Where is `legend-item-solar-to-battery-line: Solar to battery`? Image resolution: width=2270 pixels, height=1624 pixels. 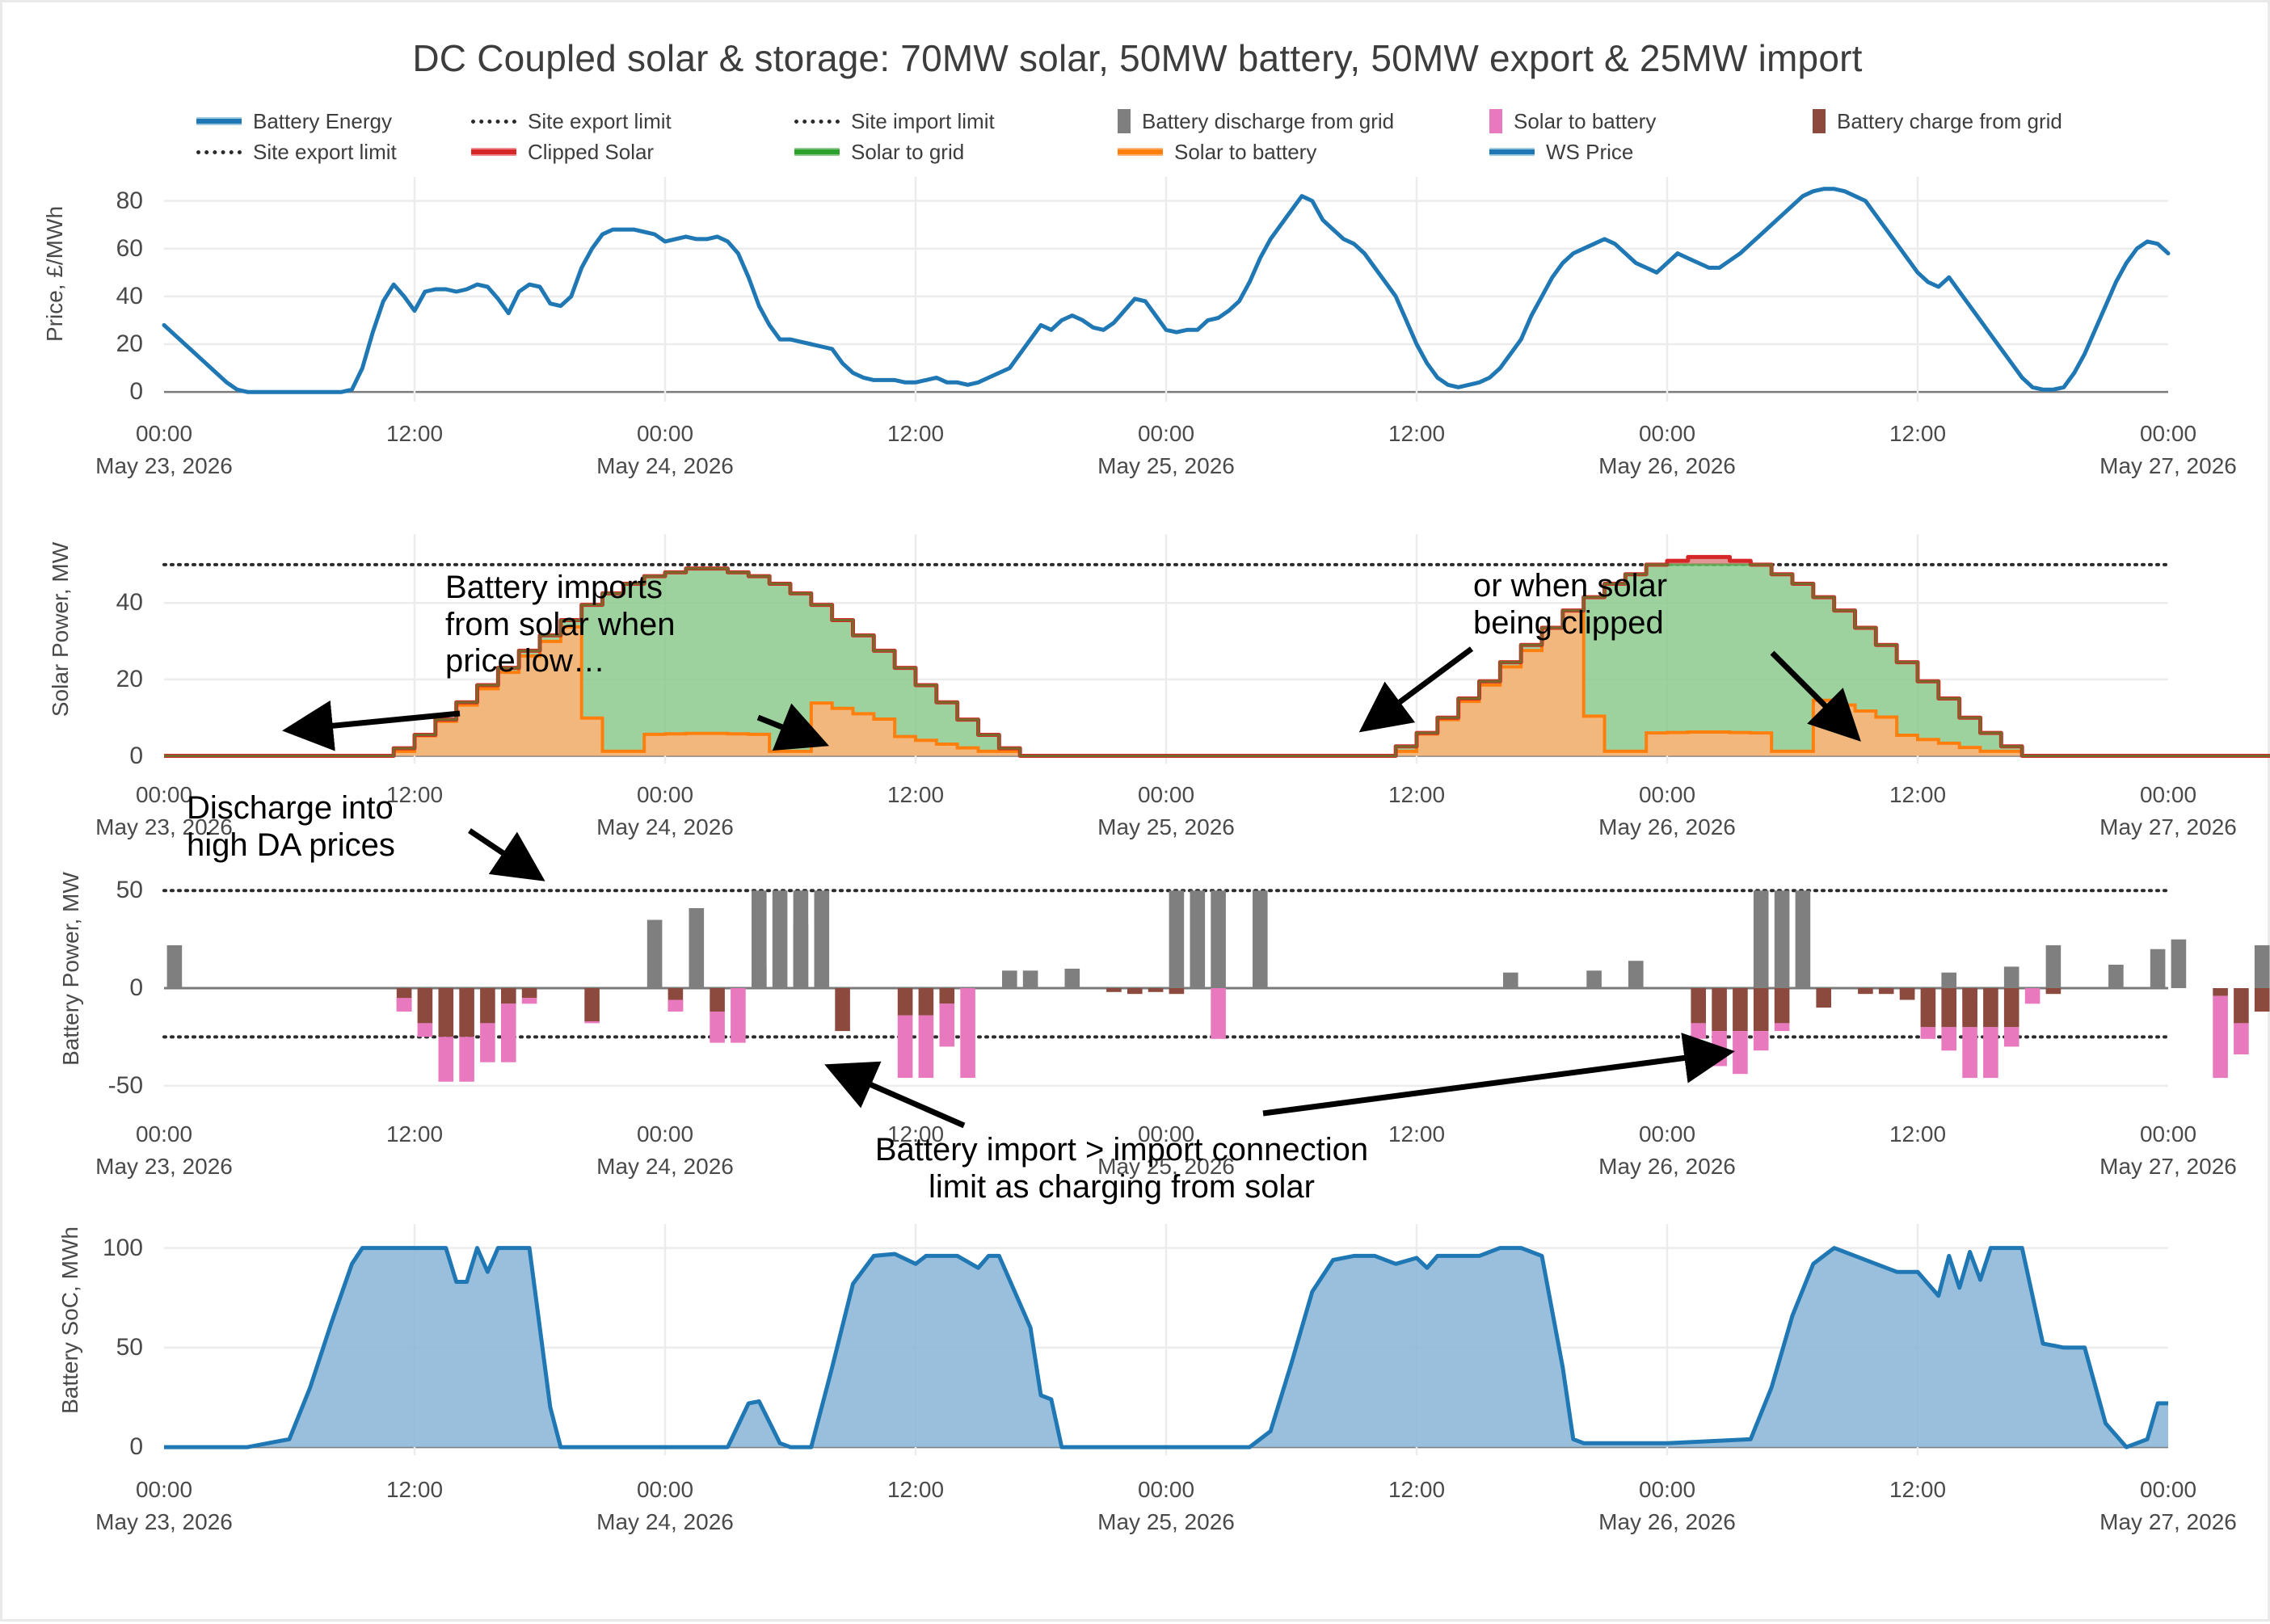
legend-item-solar-to-battery-line: Solar to battery is located at coordinates (1287, 152).